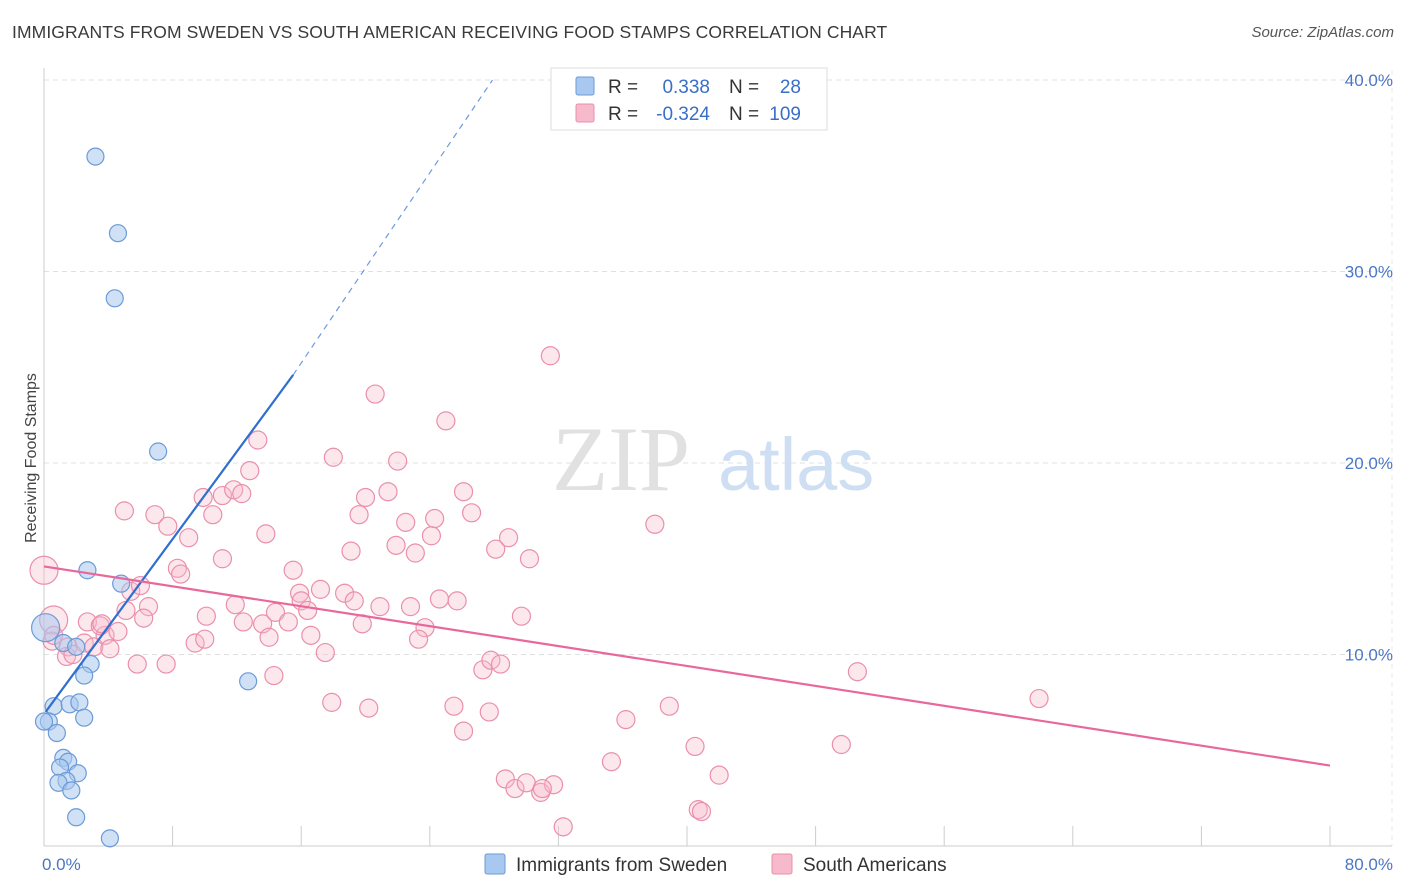 The width and height of the screenshot is (1406, 892). Describe the element at coordinates (744, 114) in the screenshot. I see `legend-n-label-2: N =` at that location.